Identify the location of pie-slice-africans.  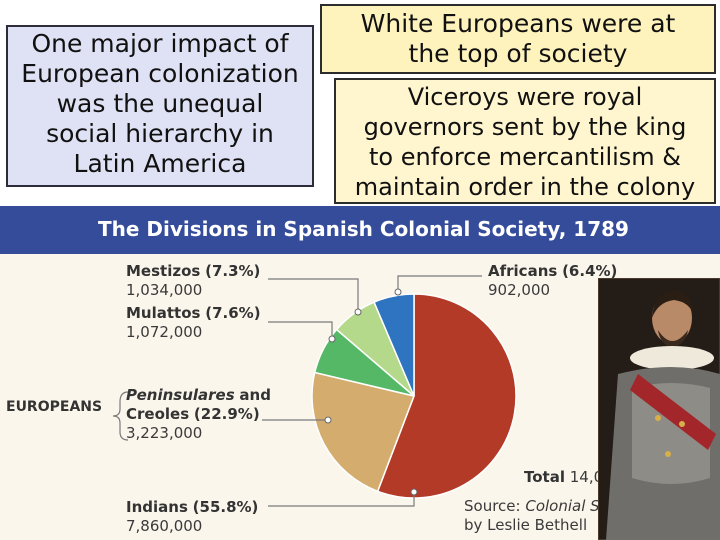
(394, 345).